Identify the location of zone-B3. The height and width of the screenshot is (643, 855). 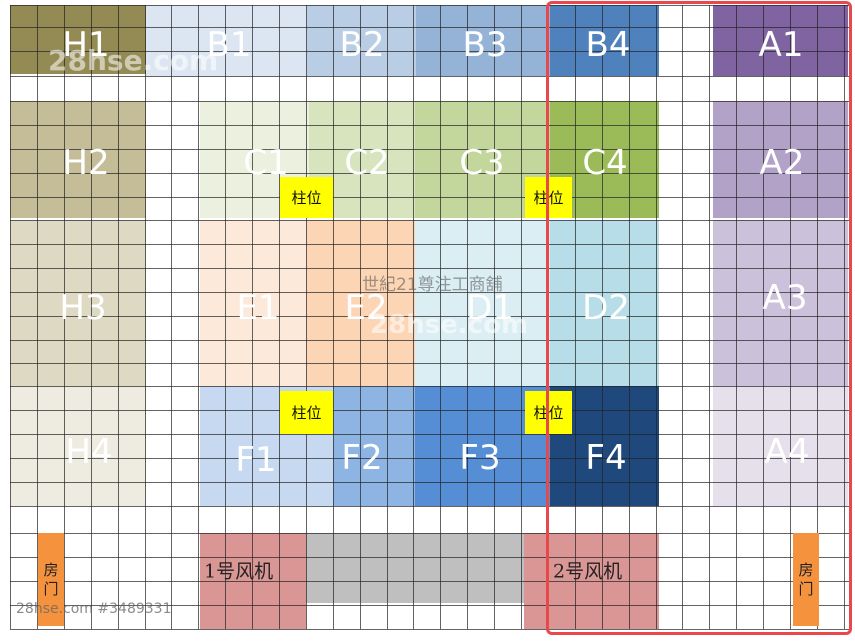
(483, 40).